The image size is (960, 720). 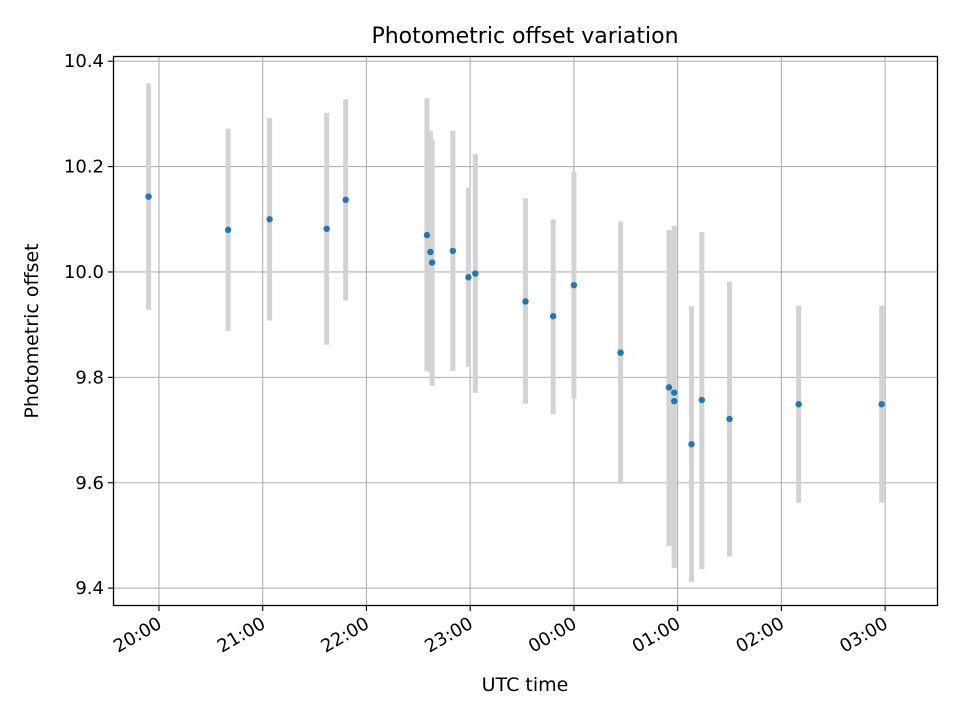 I want to click on y-axis-ticks: 9.4 9.6 9.8 10.0 10.2 10.4, so click(x=89, y=325).